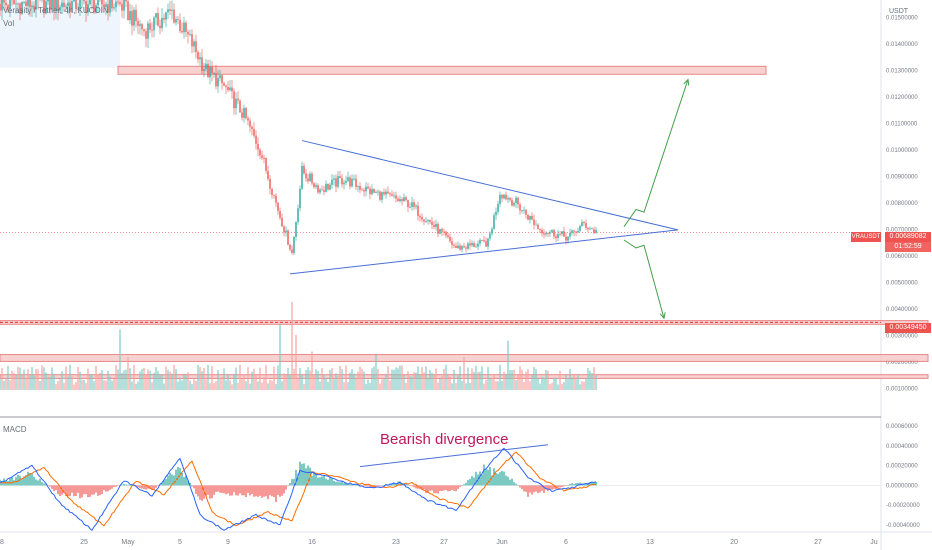 This screenshot has height=550, width=932. I want to click on price-tick-label: 0.00100000, so click(902, 389).